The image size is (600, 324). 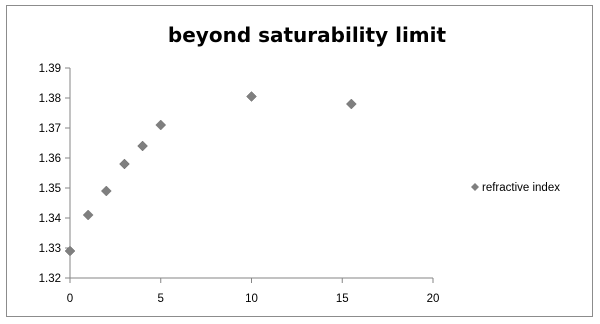 What do you see at coordinates (50, 189) in the screenshot?
I see `y-tick-label: 1.35` at bounding box center [50, 189].